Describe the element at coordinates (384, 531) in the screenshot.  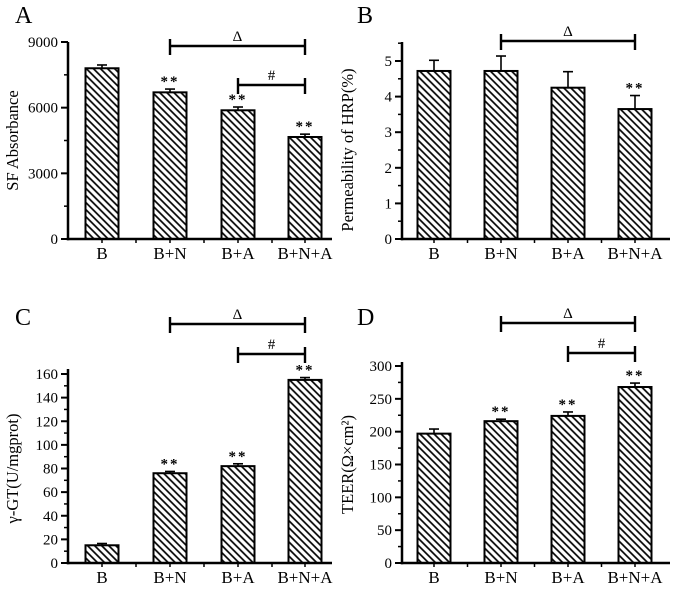
I see `y-tick-label: 50` at that location.